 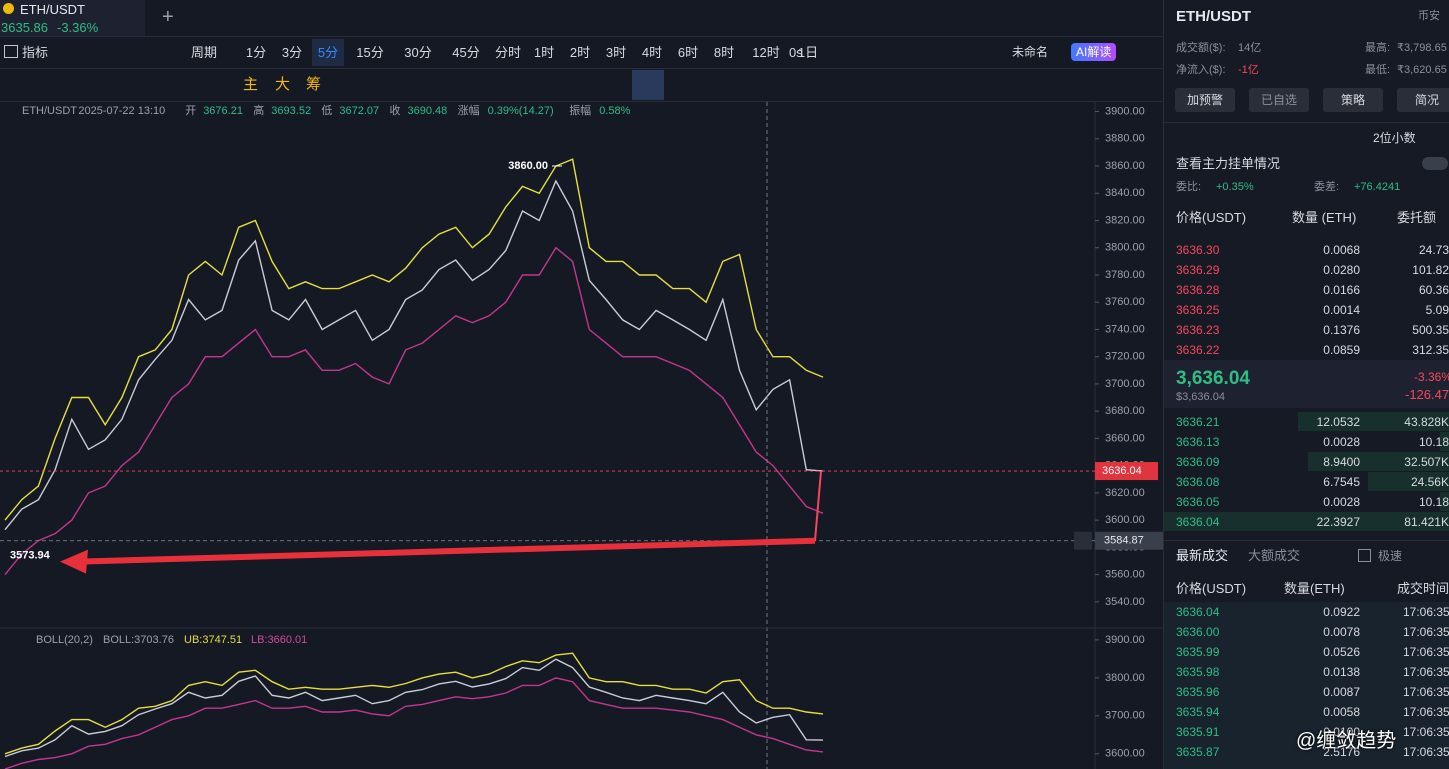 What do you see at coordinates (1211, 588) in the screenshot?
I see `trade-header: 价格(USDT)` at bounding box center [1211, 588].